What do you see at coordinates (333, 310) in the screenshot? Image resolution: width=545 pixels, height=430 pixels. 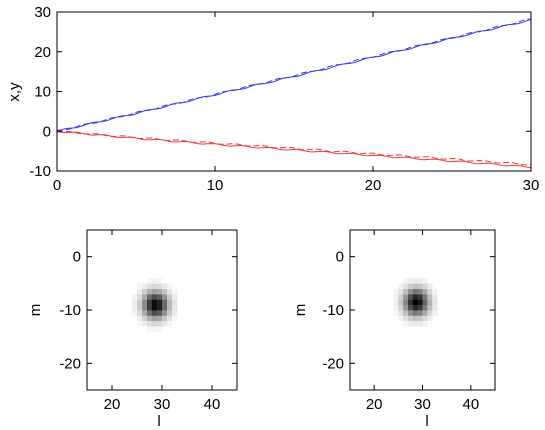 I see `y-tick-label: -10` at bounding box center [333, 310].